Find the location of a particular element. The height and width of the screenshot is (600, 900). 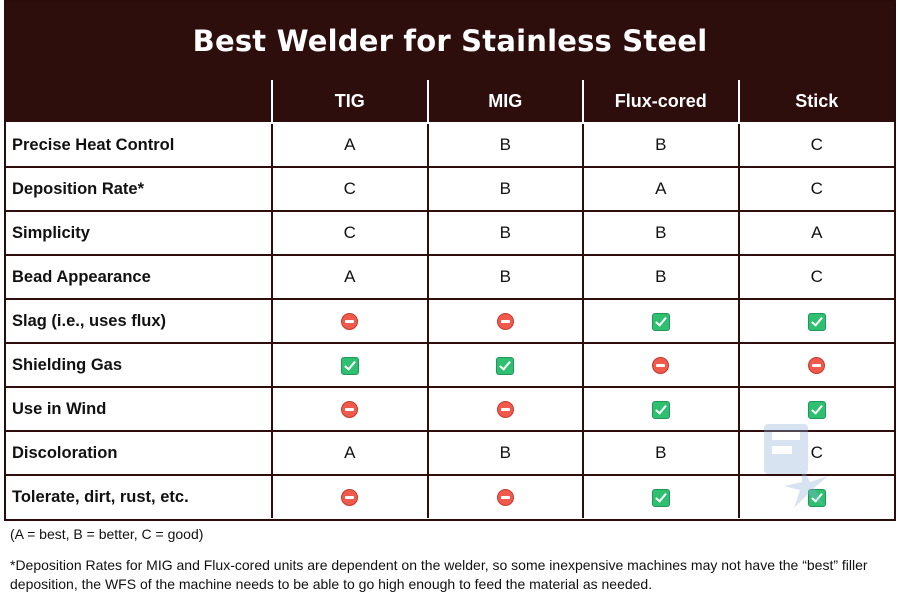

table-row: Precise Heat Control A B B C is located at coordinates (450, 145).